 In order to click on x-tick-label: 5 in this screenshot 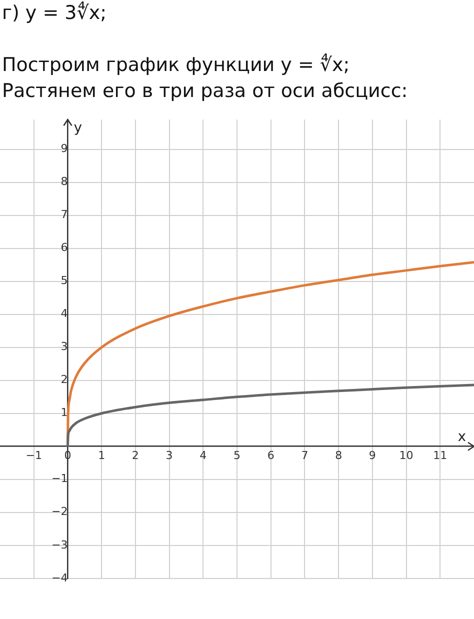, I will do `click(237, 455)`.